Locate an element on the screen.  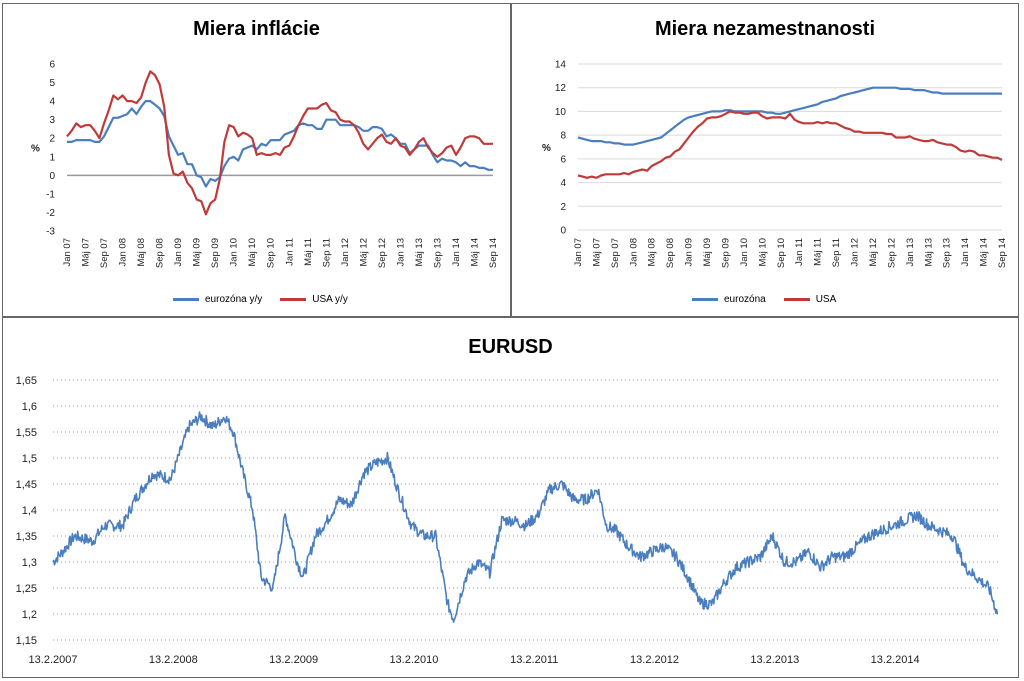
y-tick-label: 1,15 is located at coordinates (26, 641).